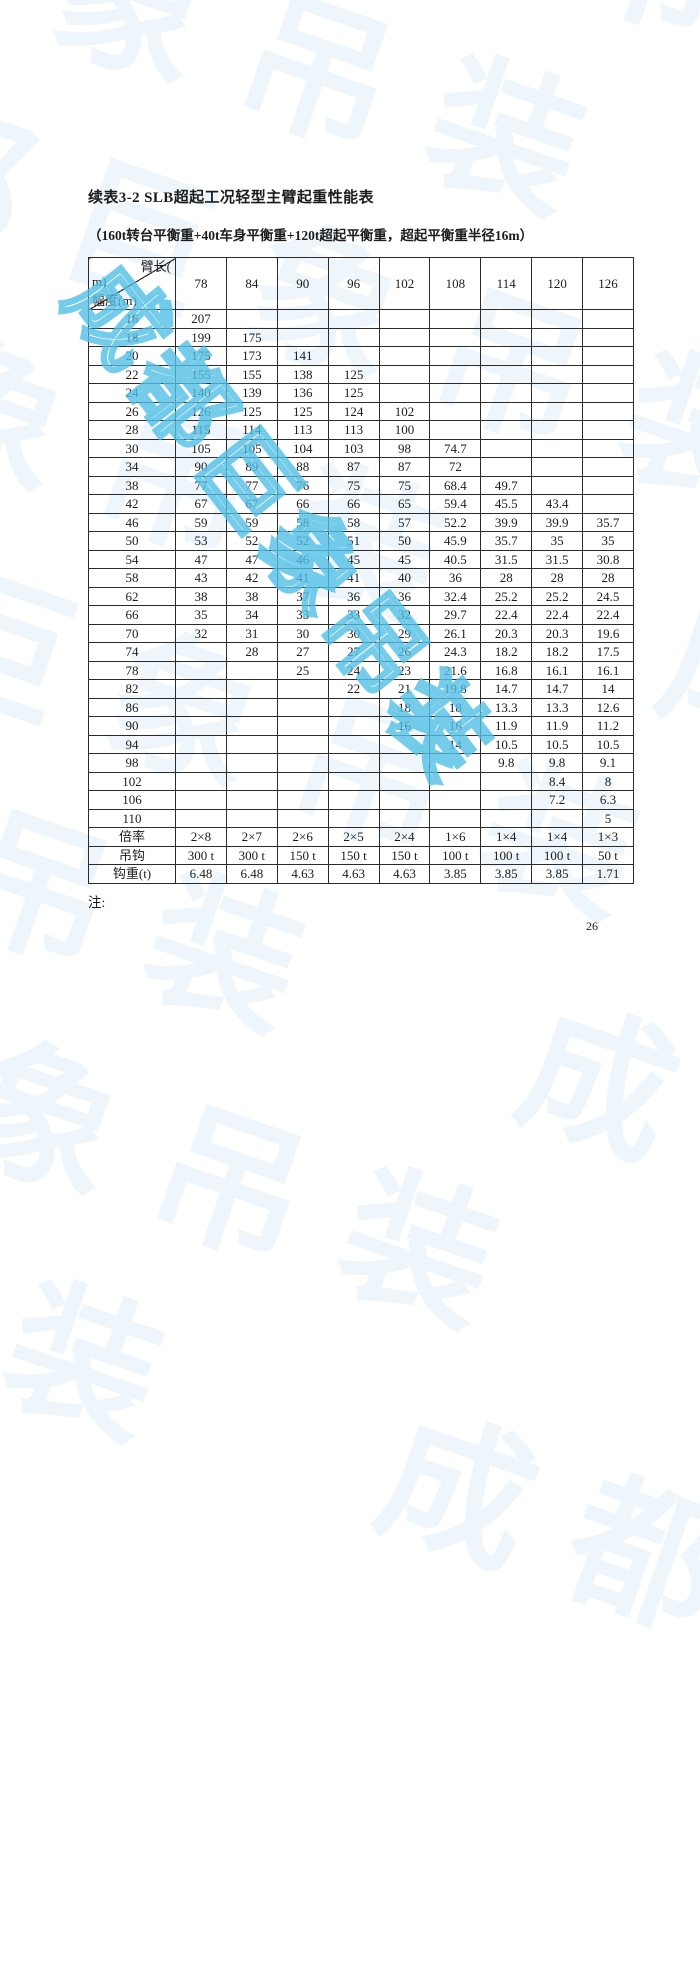  What do you see at coordinates (608, 670) in the screenshot?
I see `capacity-value-cell: 16.1` at bounding box center [608, 670].